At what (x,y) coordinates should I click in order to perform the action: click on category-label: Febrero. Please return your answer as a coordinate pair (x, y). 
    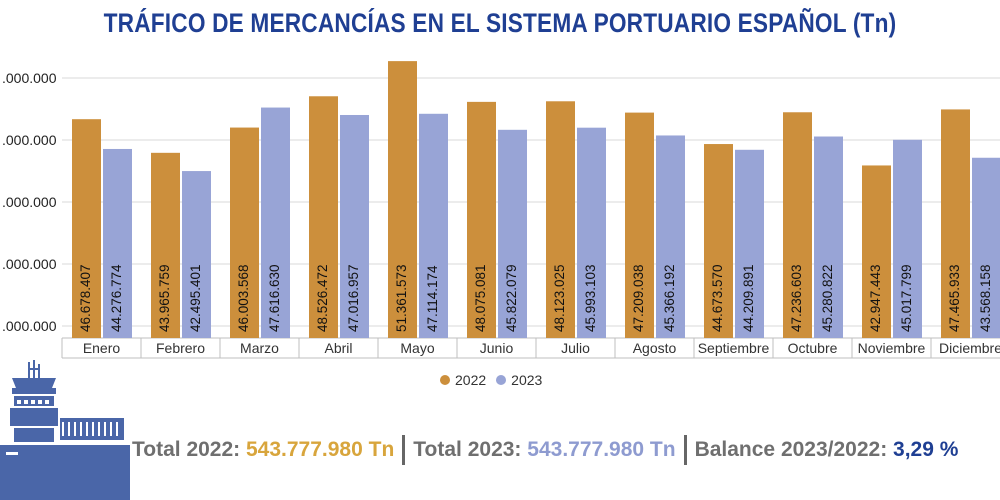
    Looking at the image, I should click on (180, 348).